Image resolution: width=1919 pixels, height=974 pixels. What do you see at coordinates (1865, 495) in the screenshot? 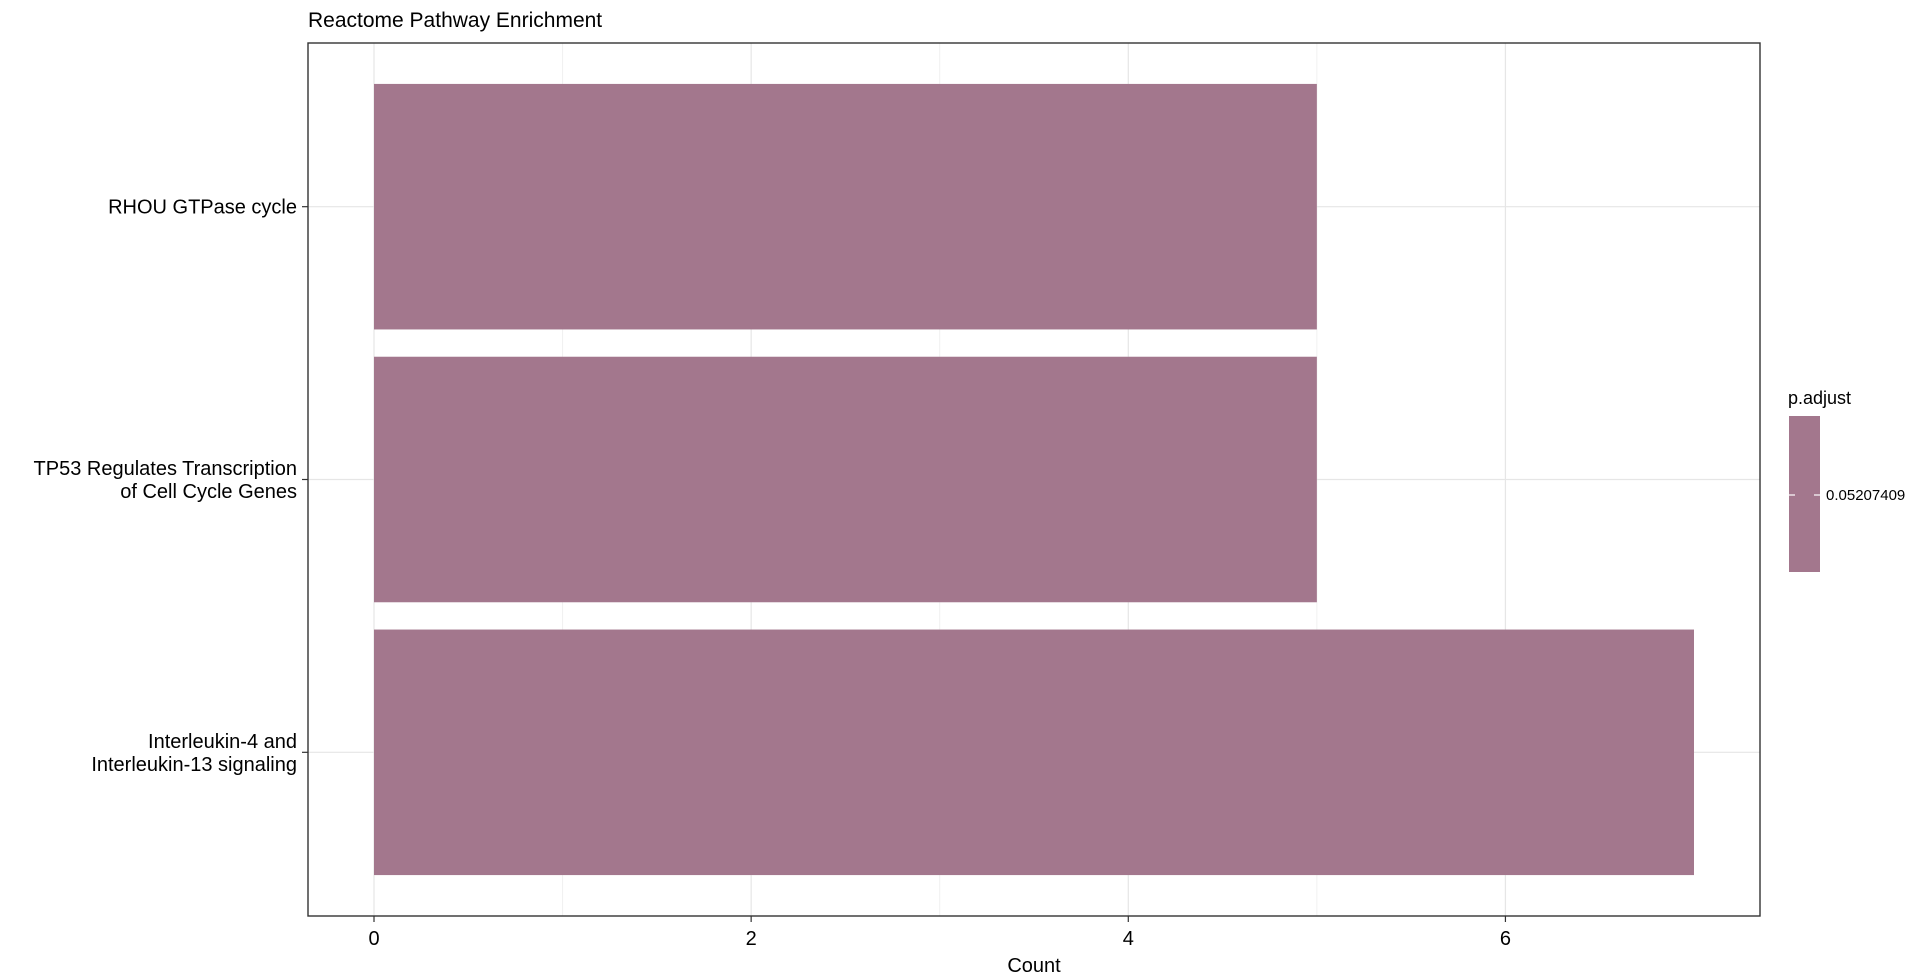
I see `legend-label: 0.05207409` at bounding box center [1865, 495].